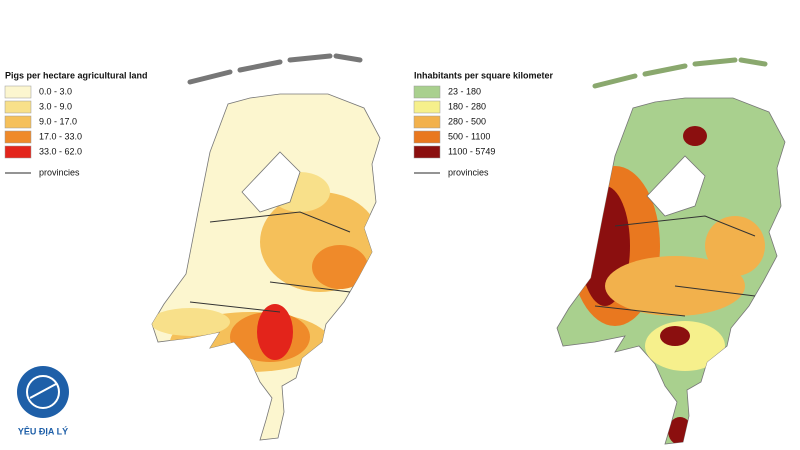 The width and height of the screenshot is (800, 450). I want to click on legend-label: 33.0 - 62.0, so click(60, 151).